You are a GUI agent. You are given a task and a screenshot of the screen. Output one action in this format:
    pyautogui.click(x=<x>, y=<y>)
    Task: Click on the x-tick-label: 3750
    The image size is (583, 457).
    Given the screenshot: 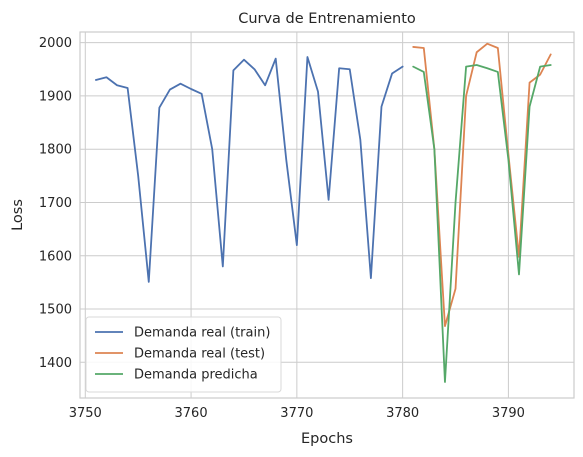 What is the action you would take?
    pyautogui.click(x=85, y=413)
    